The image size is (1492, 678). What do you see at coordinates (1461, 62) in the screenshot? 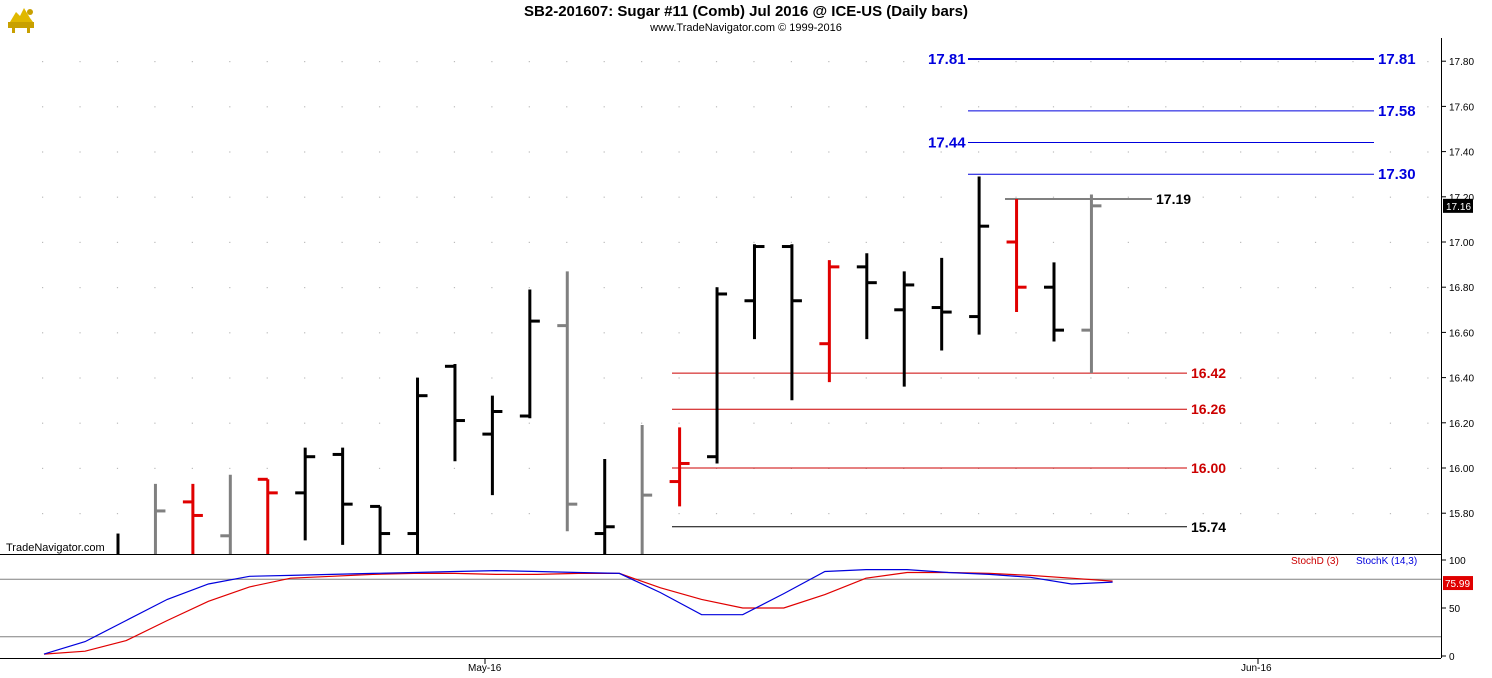
I see `price-axis-label: 17.80` at bounding box center [1461, 62].